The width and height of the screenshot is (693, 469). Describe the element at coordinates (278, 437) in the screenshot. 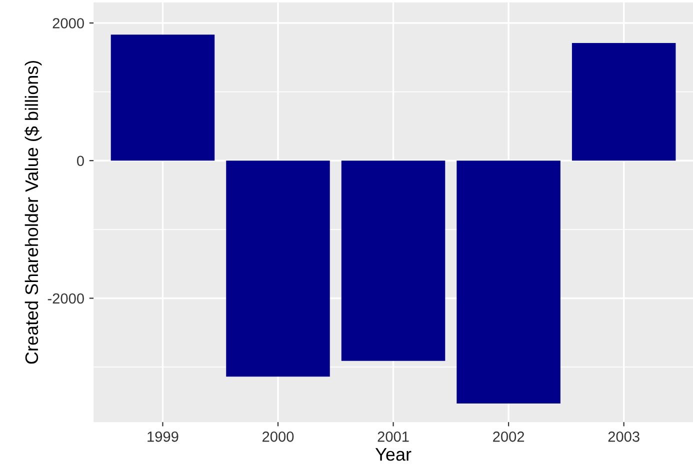

I see `x-tick-label: 2000` at that location.